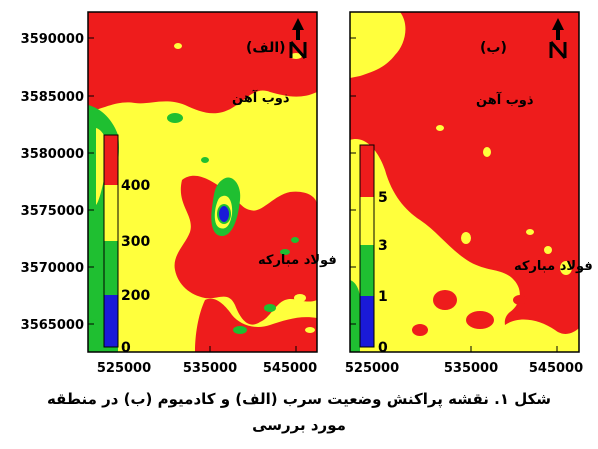 The width and height of the screenshot is (598, 449). I want to click on legend-tick: 1, so click(383, 297).